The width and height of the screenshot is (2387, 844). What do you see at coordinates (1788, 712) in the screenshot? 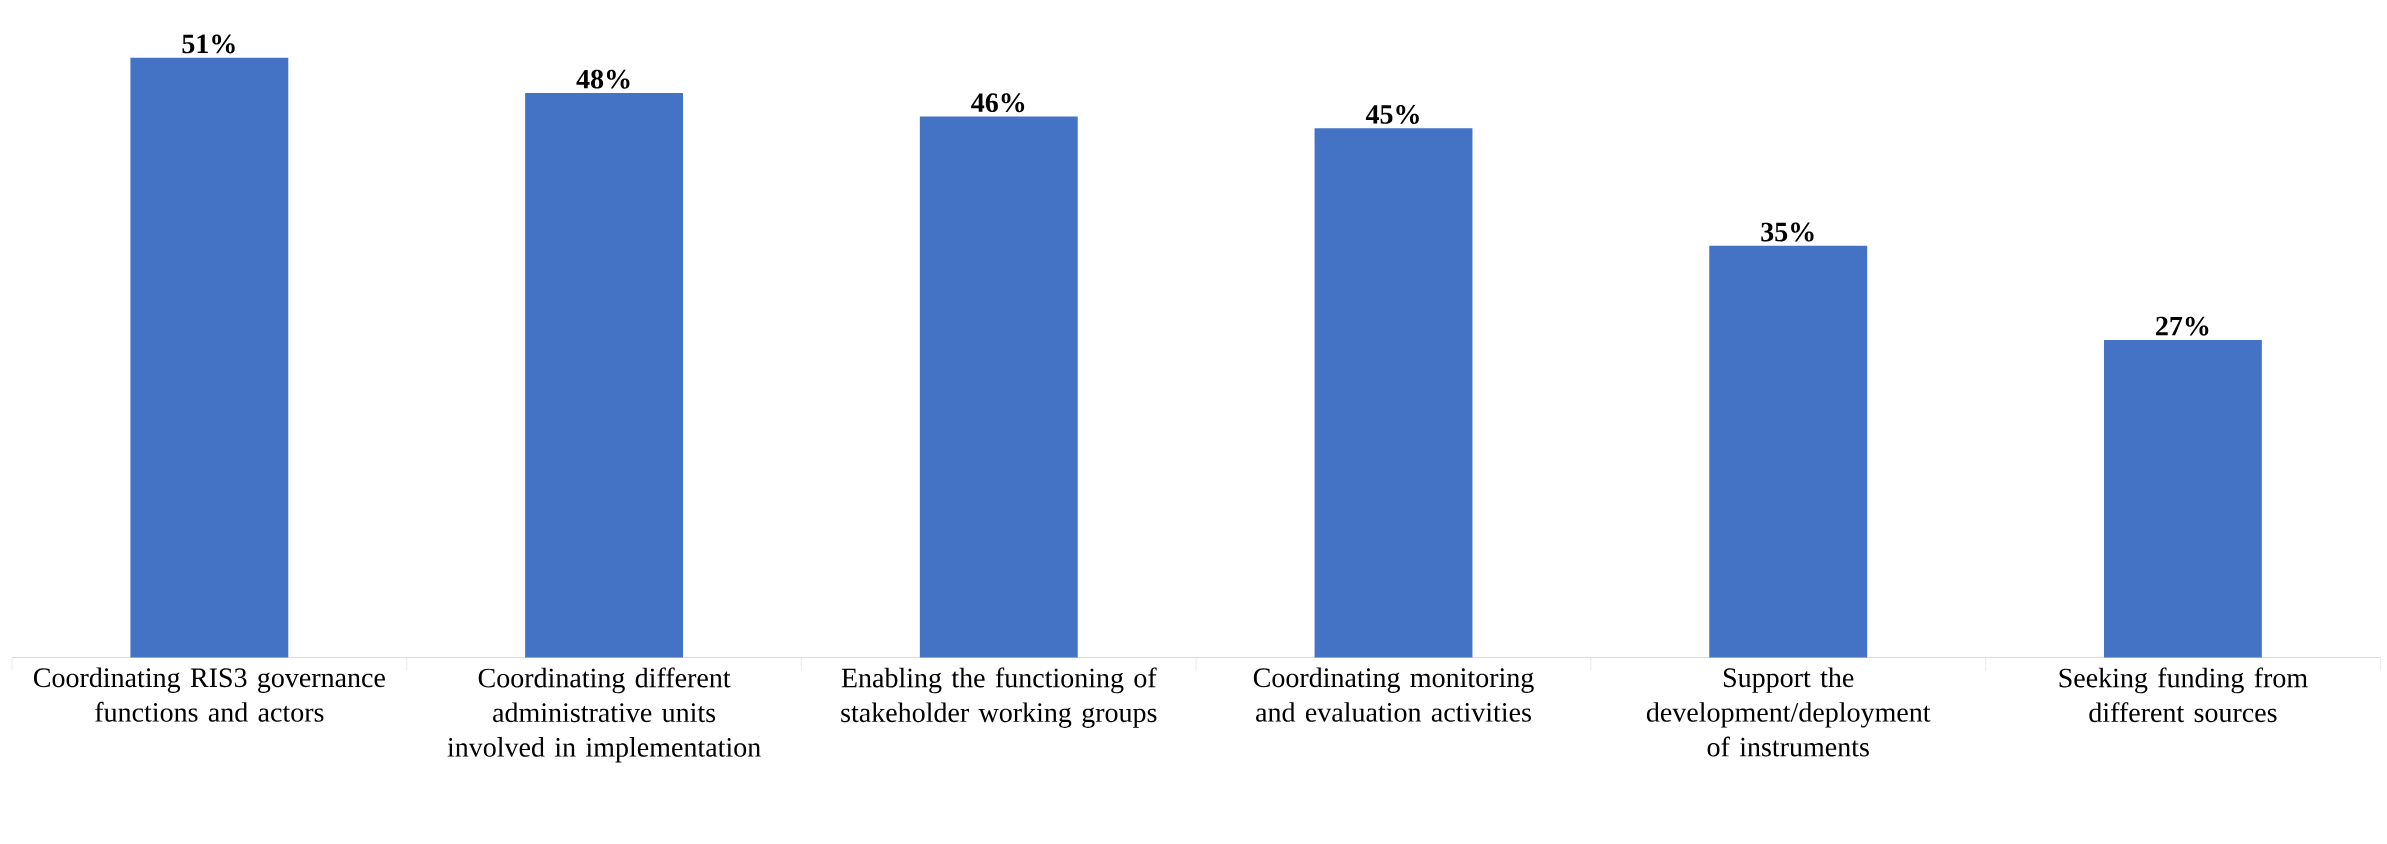
I see `x-tick-label: Support the development/deployment of instruments` at bounding box center [1788, 712].